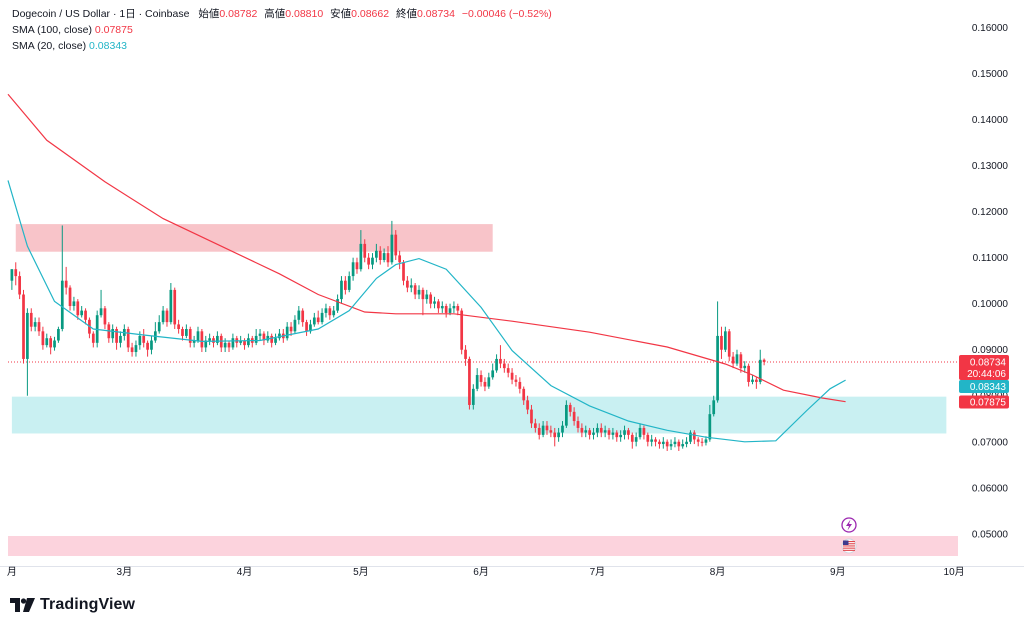  What do you see at coordinates (49, 46) in the screenshot?
I see `sma20-label: SMA (20, close)` at bounding box center [49, 46].